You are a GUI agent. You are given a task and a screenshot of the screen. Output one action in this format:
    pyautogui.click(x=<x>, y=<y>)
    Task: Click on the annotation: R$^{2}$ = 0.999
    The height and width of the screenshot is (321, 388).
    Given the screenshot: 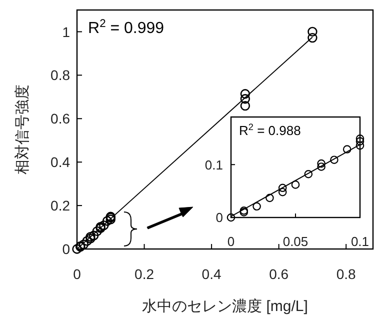 What is the action you would take?
    pyautogui.click(x=126, y=27)
    